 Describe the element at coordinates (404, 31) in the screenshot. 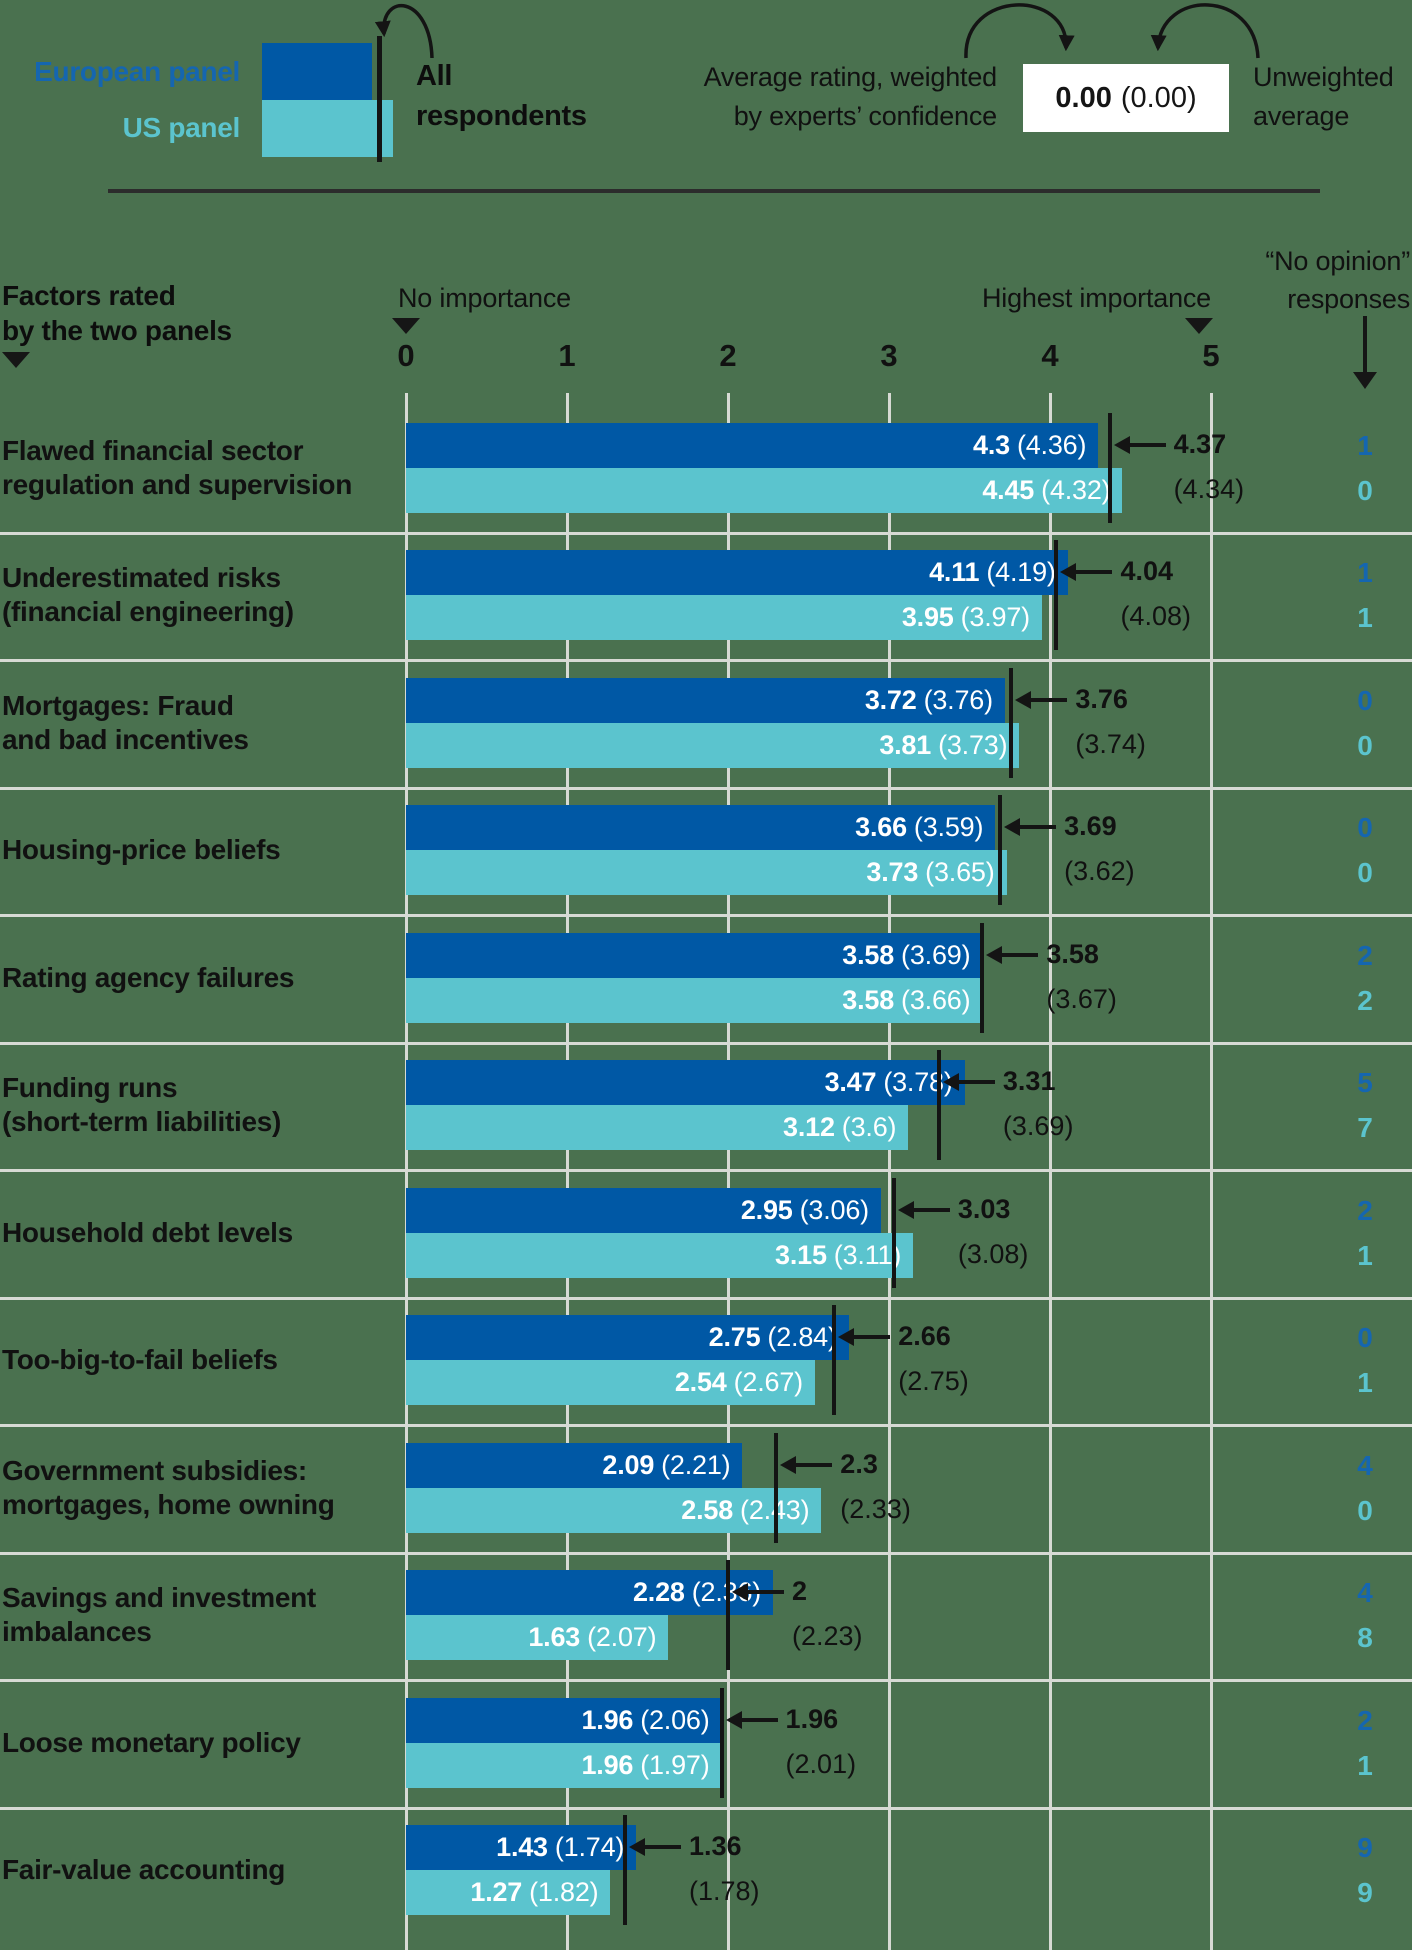

I see `all-respondents-arrow` at that location.